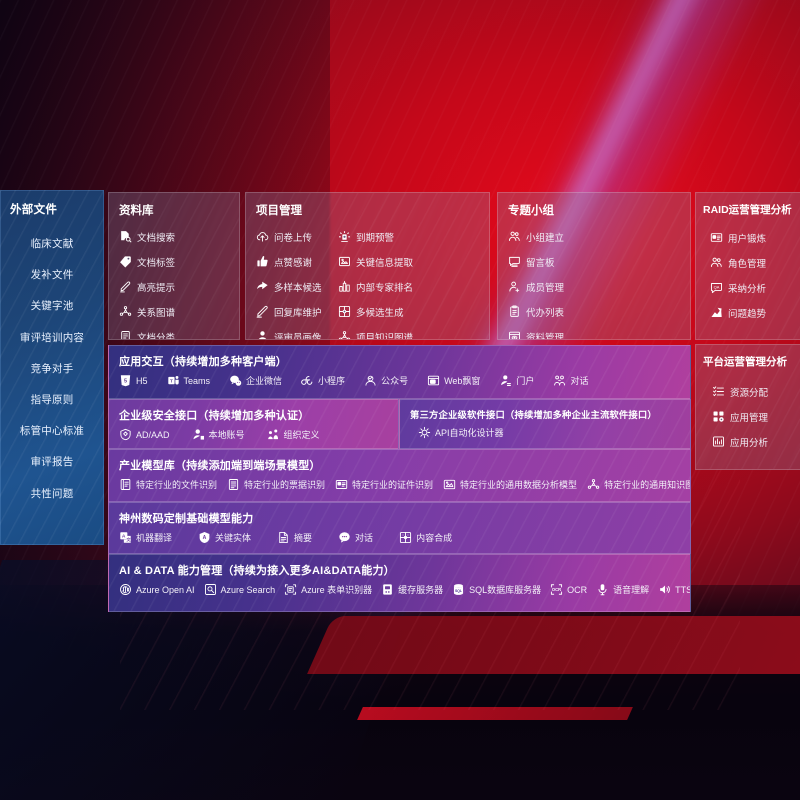 This screenshot has height=800, width=800. I want to click on sidebar-texture, so click(52, 367).